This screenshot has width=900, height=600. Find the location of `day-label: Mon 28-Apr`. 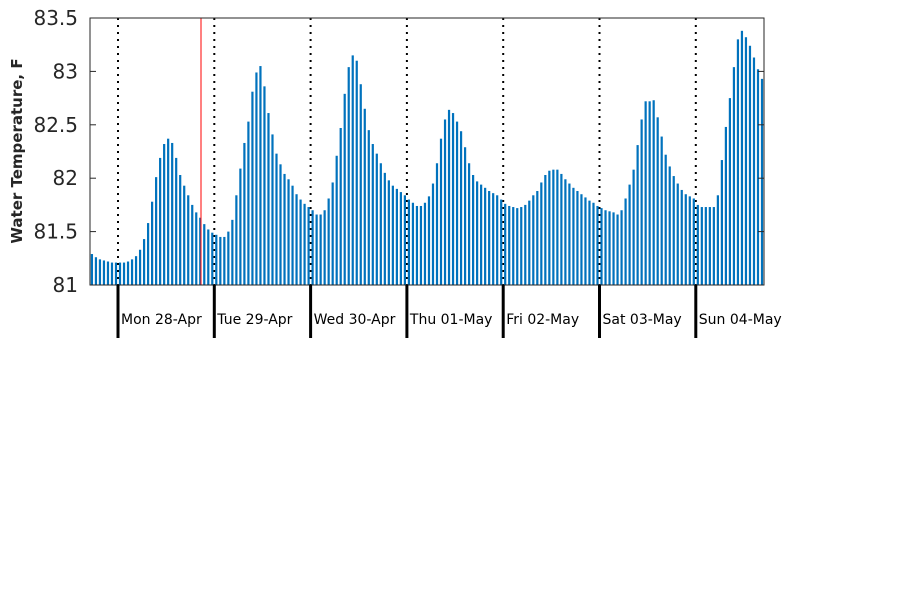

day-label: Mon 28-Apr is located at coordinates (161, 320).